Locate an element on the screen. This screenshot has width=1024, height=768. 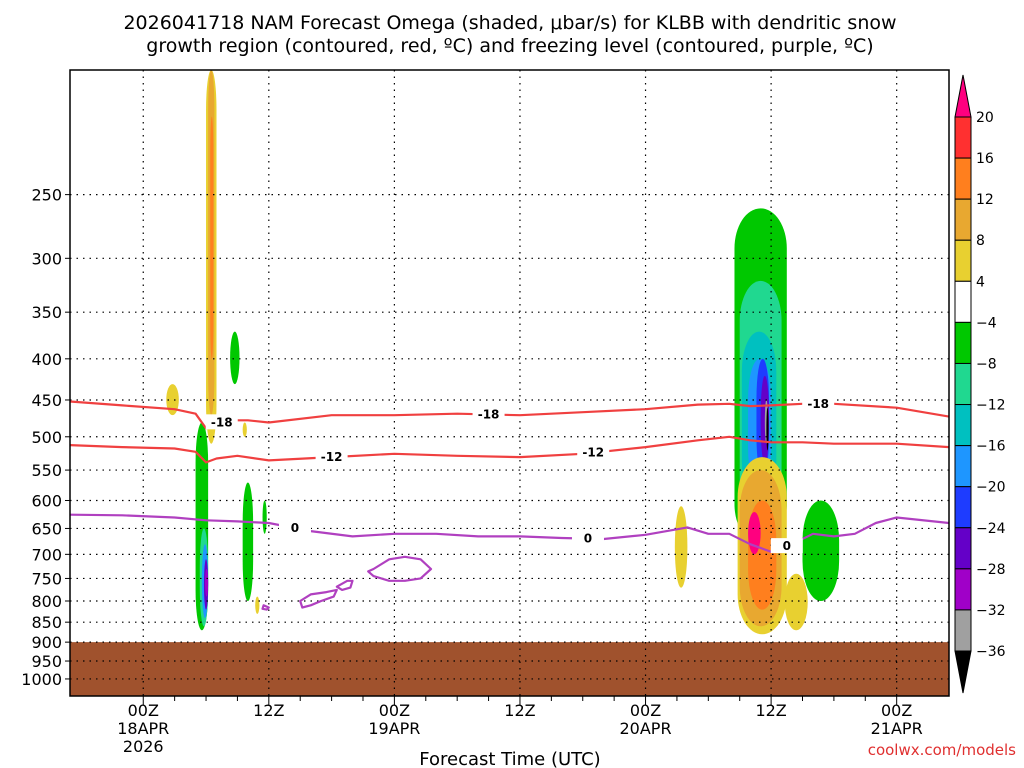
x-tick-label-48-0: 00Z is located at coordinates (645, 710).